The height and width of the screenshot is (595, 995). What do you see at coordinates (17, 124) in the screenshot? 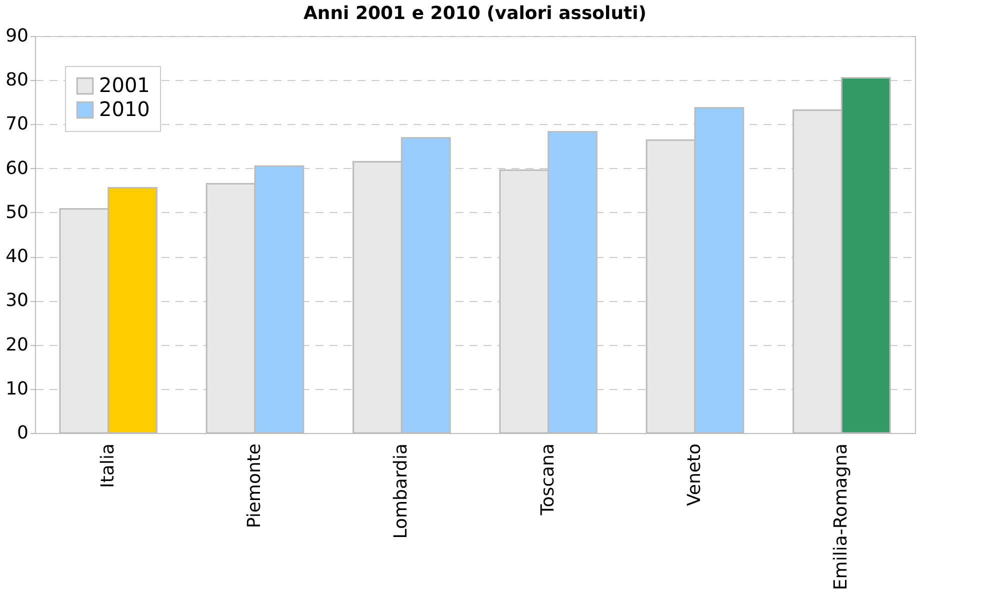
I see `y-tick-label: 70` at bounding box center [17, 124].